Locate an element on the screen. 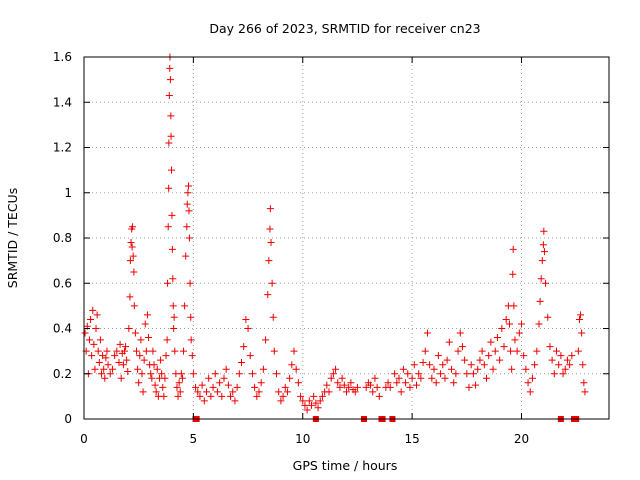 The width and height of the screenshot is (640, 480). y-tick-label: 0 is located at coordinates (68, 419).